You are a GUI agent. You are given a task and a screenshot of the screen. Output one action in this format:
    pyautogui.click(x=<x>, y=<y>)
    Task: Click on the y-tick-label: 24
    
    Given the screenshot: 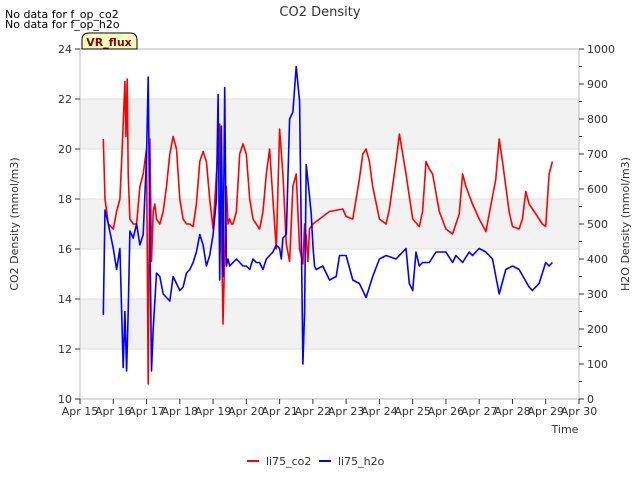 What is the action you would take?
    pyautogui.click(x=65, y=49)
    